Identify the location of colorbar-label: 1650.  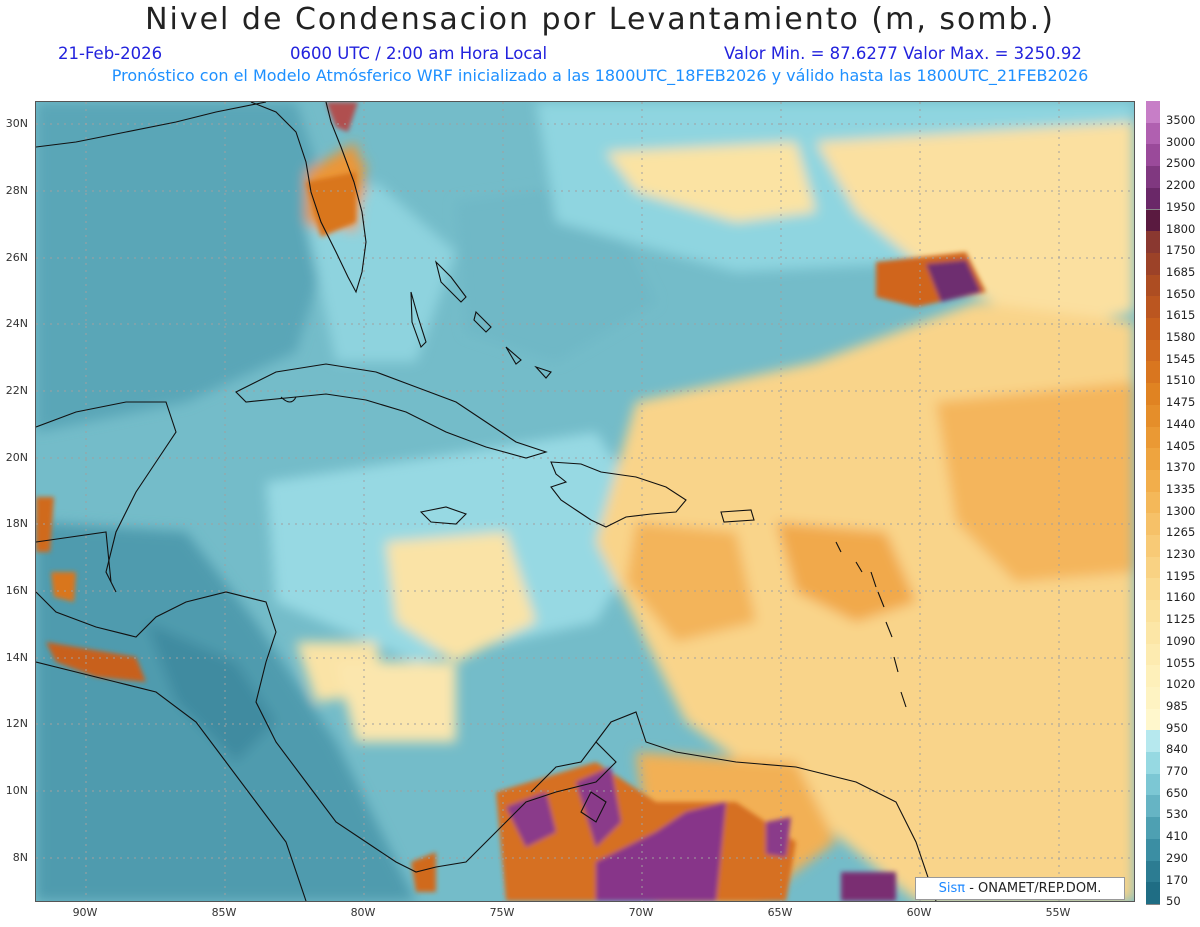
(1181, 293).